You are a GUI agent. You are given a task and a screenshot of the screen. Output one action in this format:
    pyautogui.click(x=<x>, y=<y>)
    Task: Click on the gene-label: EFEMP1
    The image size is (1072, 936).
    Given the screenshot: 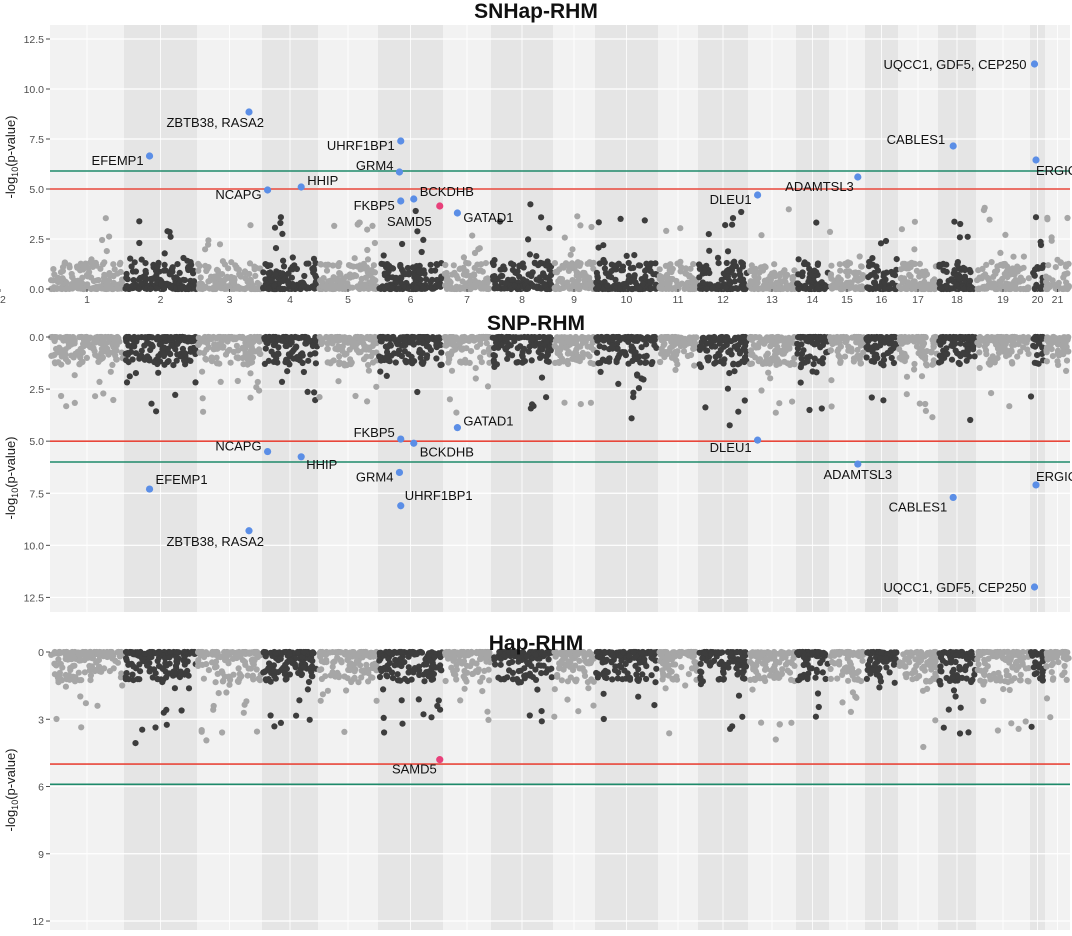 What is the action you would take?
    pyautogui.click(x=118, y=160)
    